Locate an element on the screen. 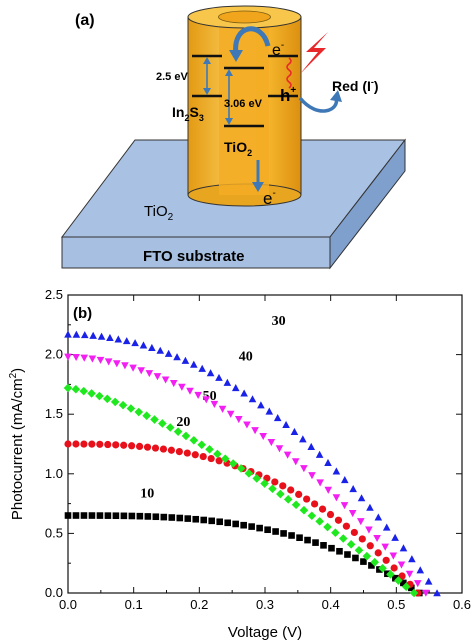  electron-transfer-arrow is located at coordinates (252, 40).